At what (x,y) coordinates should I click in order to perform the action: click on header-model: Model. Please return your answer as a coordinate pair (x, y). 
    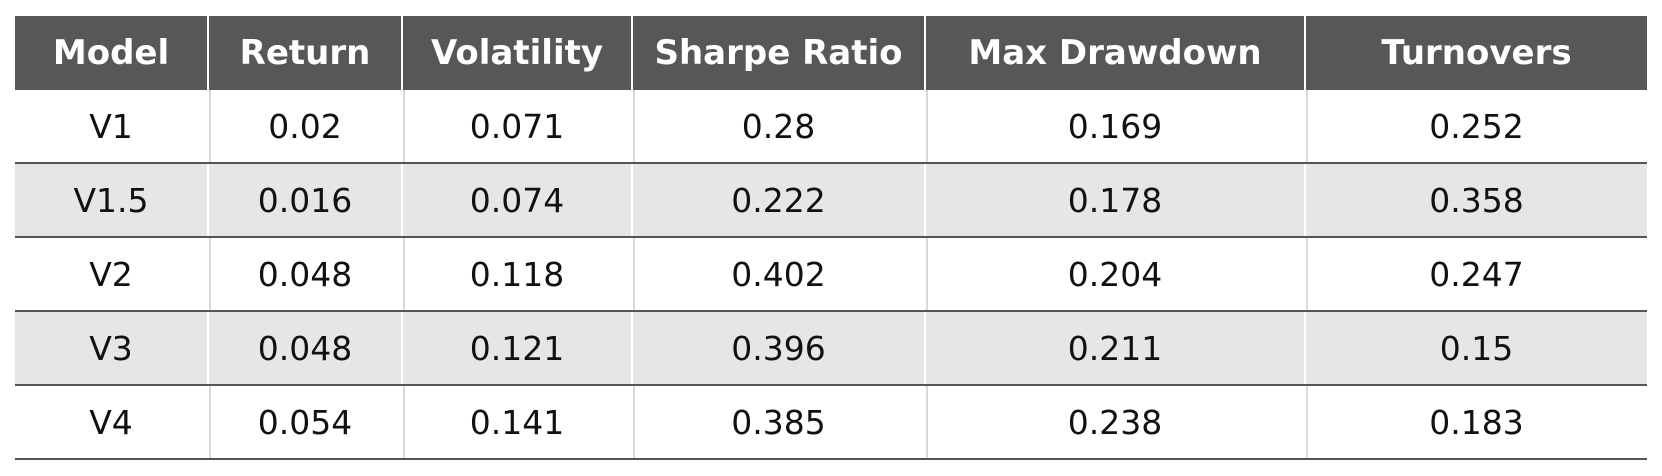
    Looking at the image, I should click on (112, 53).